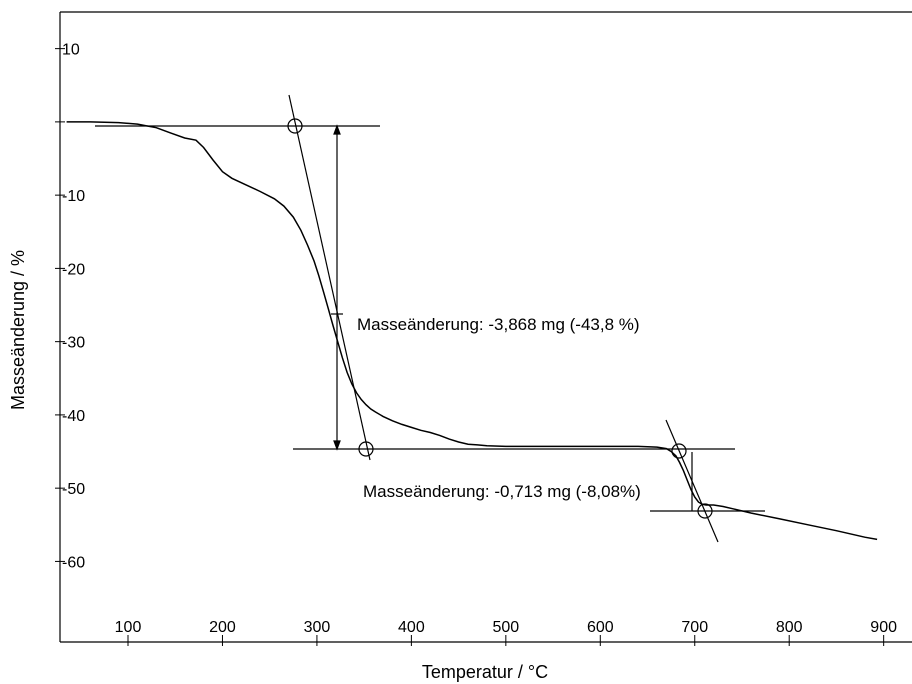 This screenshot has width=912, height=684. I want to click on y-tick-label: -10, so click(73, 196).